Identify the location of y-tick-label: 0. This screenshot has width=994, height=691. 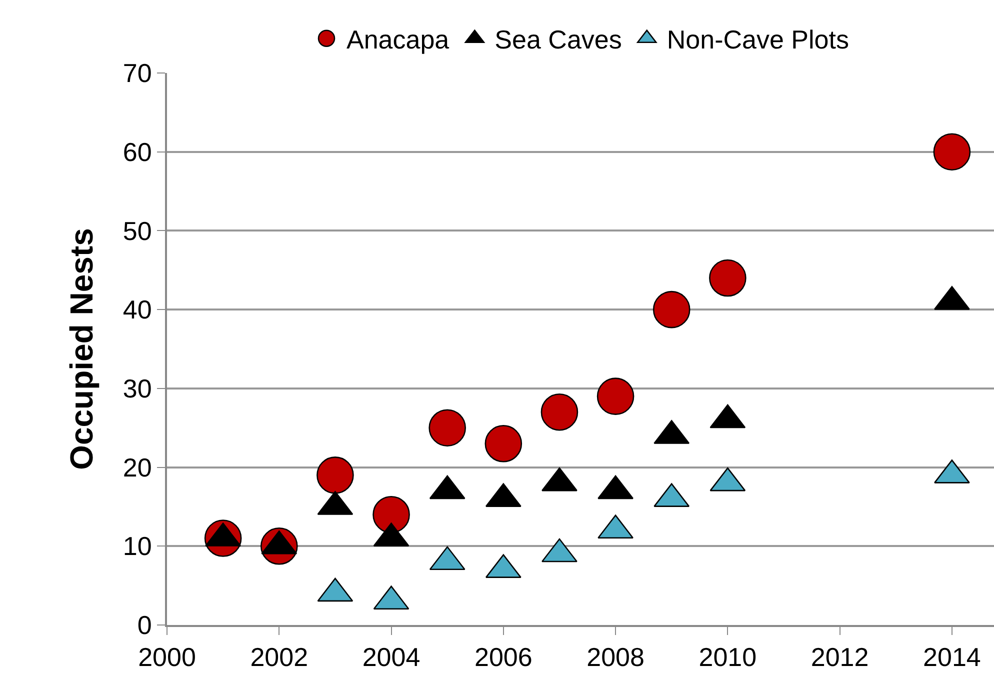
(144, 625).